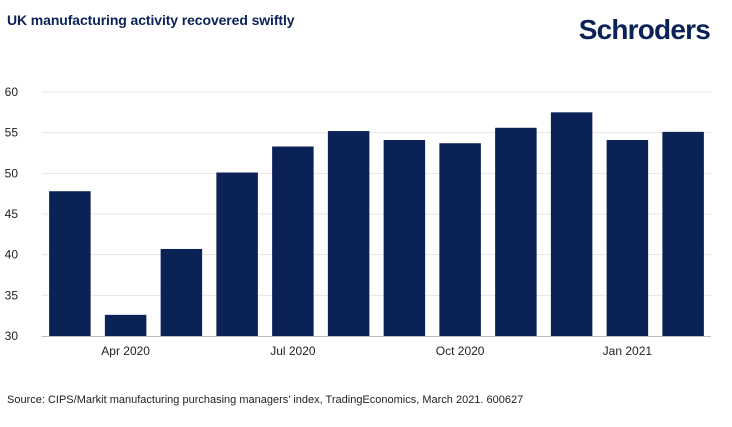  Describe the element at coordinates (125, 351) in the screenshot. I see `x-tick-label: Apr 2020` at that location.